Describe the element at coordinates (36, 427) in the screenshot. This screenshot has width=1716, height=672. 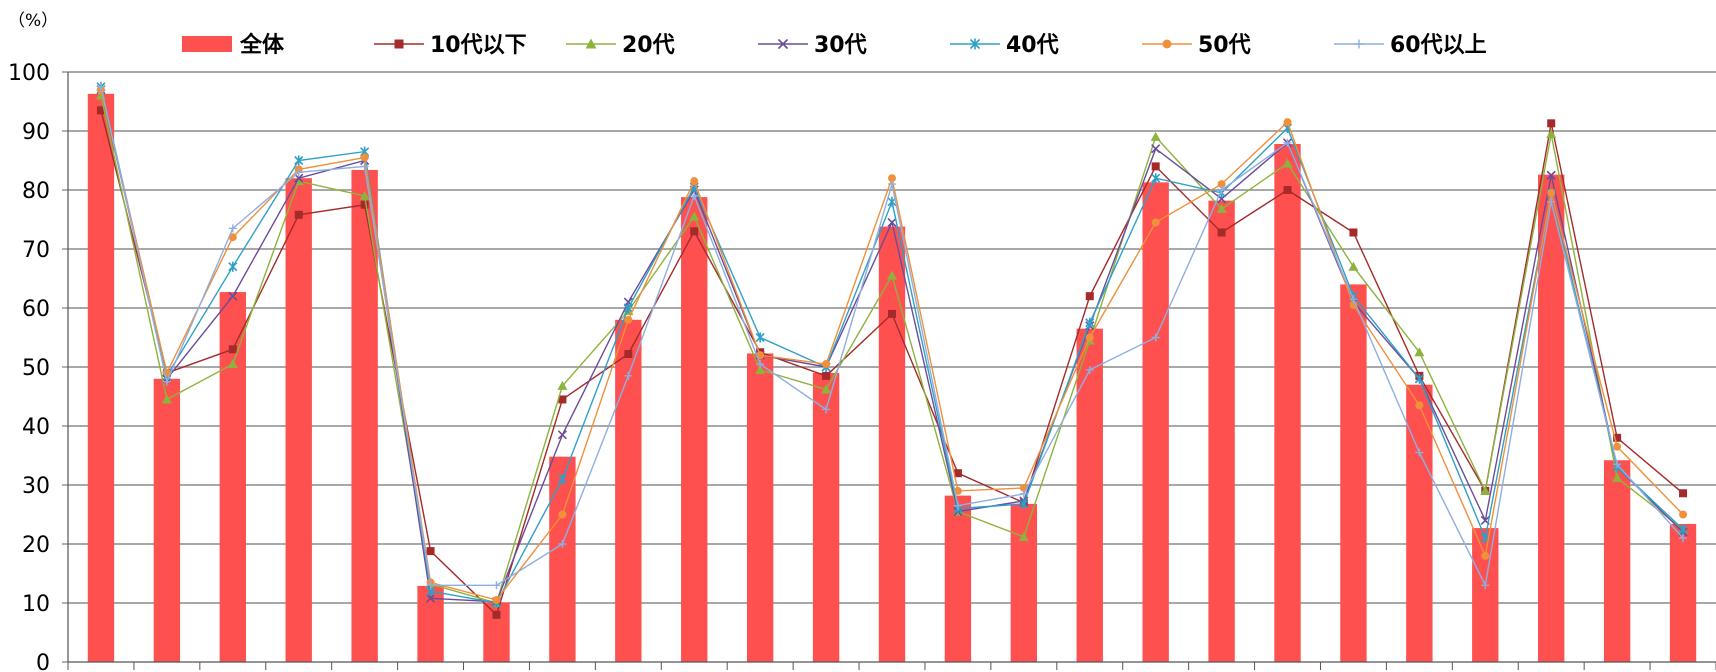
I see `y-tick-label: 40` at that location.